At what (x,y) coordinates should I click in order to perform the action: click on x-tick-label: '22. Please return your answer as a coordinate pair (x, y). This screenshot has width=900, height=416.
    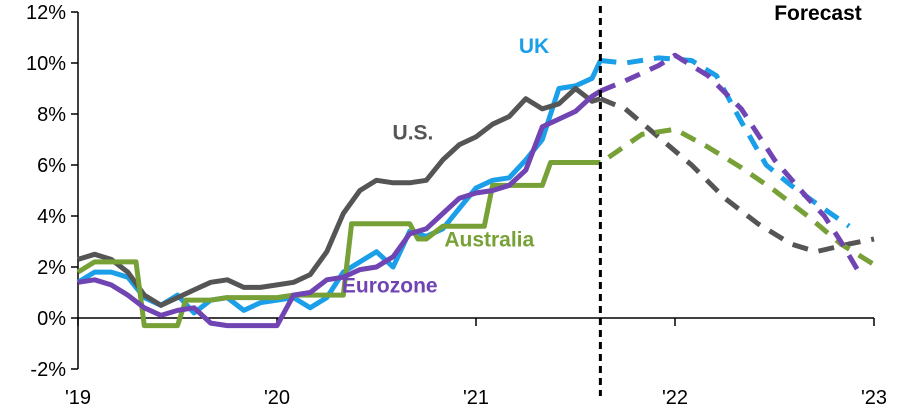
    Looking at the image, I should click on (675, 398).